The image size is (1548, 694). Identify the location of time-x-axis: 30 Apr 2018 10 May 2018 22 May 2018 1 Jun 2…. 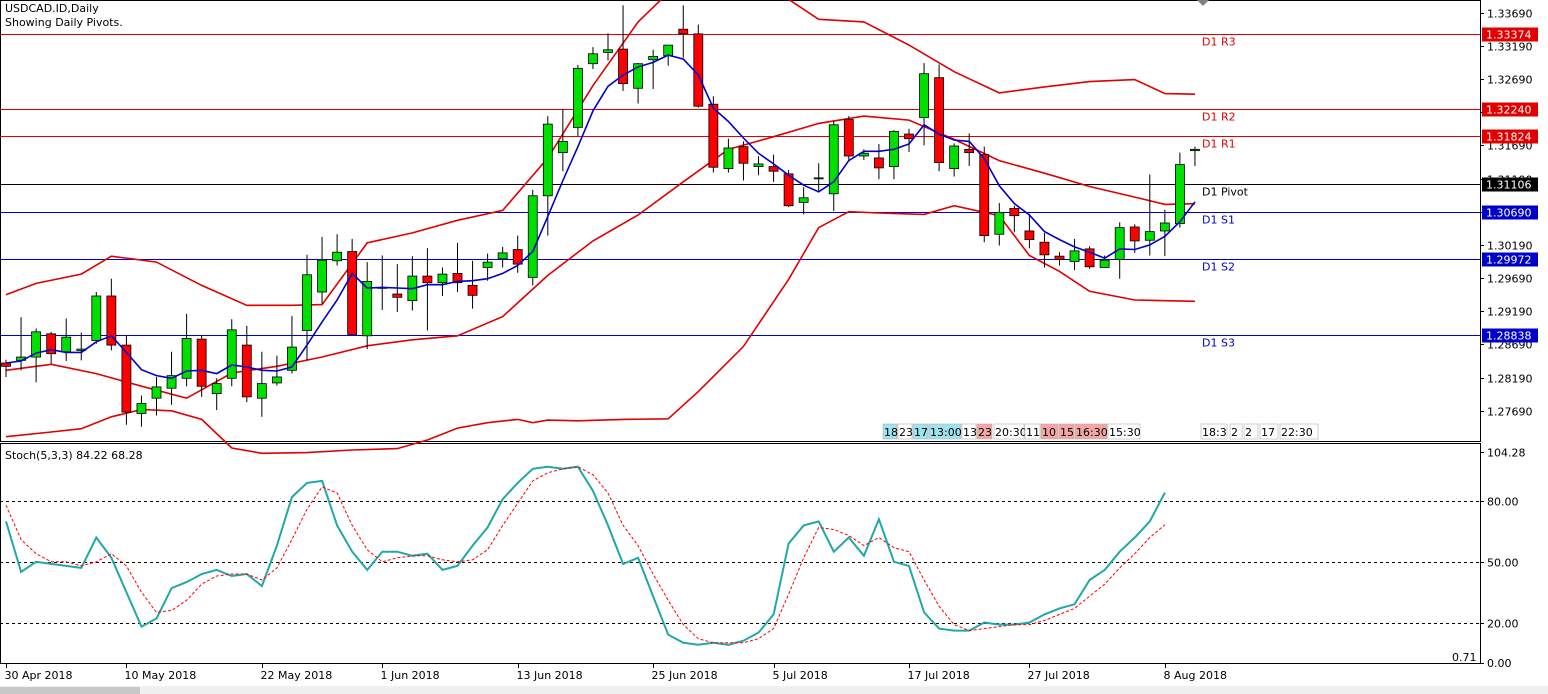
(616, 672).